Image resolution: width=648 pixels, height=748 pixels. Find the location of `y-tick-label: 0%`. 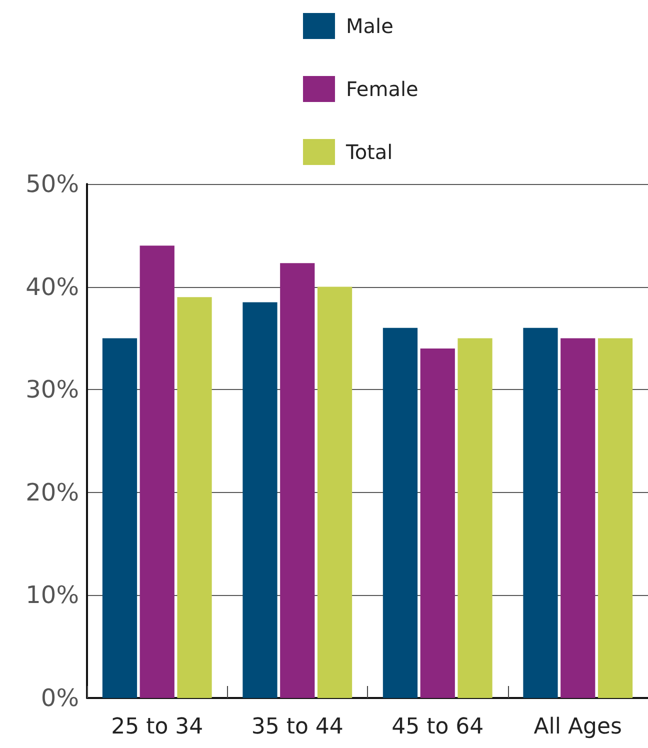

y-tick-label: 0% is located at coordinates (59, 698).